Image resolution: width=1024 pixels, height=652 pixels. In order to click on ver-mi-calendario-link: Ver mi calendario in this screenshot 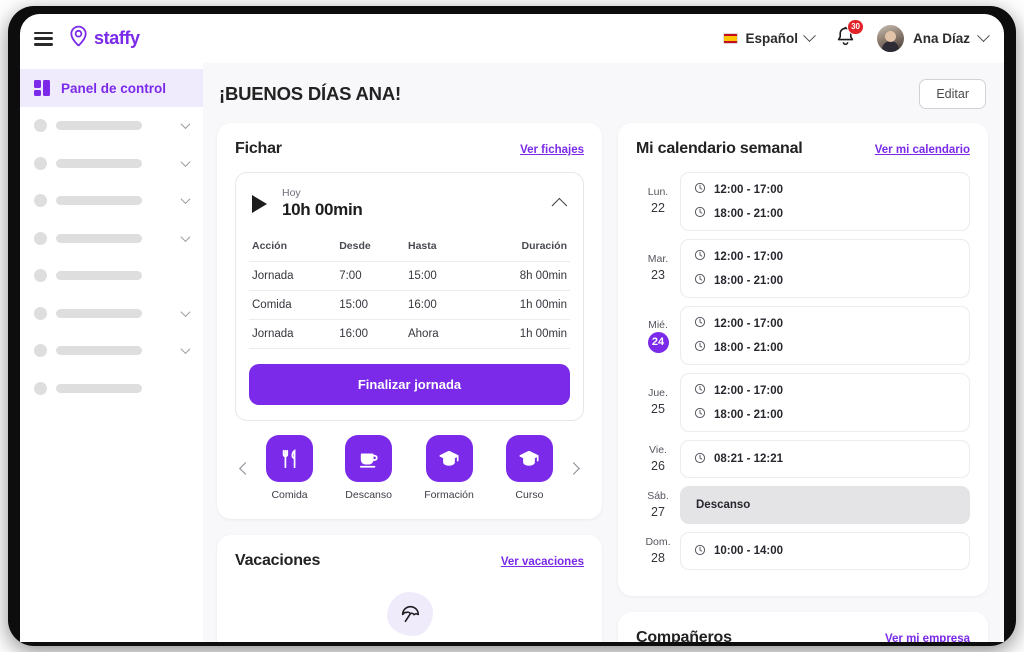, I will do `click(922, 150)`.